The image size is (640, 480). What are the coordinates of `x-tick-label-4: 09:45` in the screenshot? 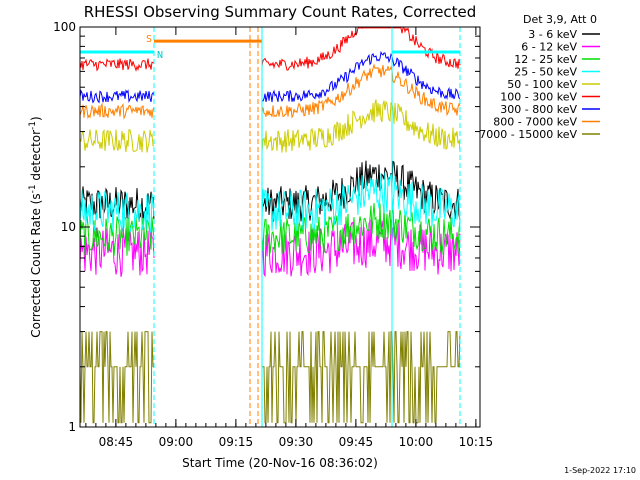 It's located at (356, 442).